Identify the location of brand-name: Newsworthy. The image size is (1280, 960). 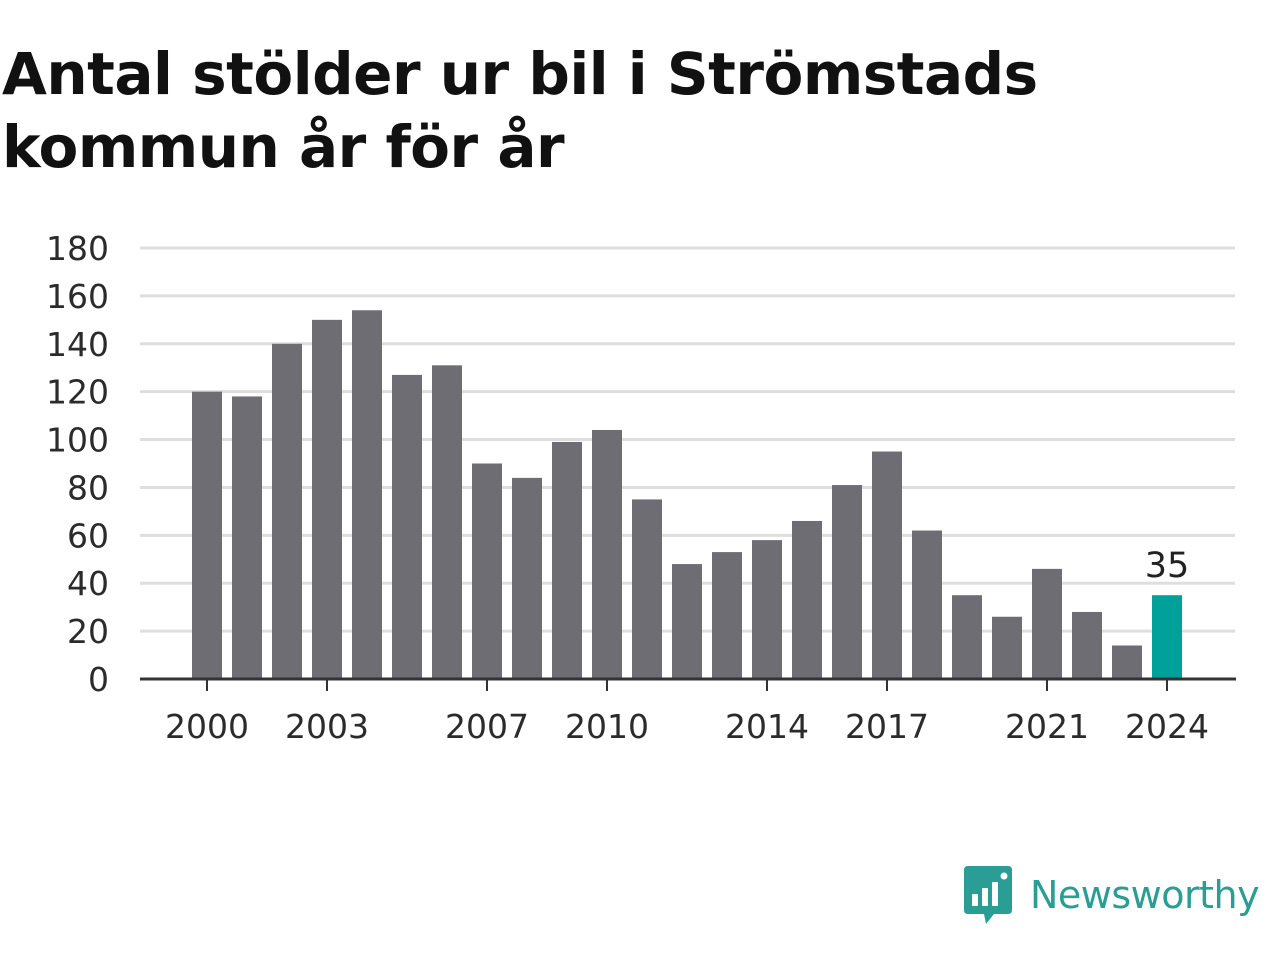
(1145, 895).